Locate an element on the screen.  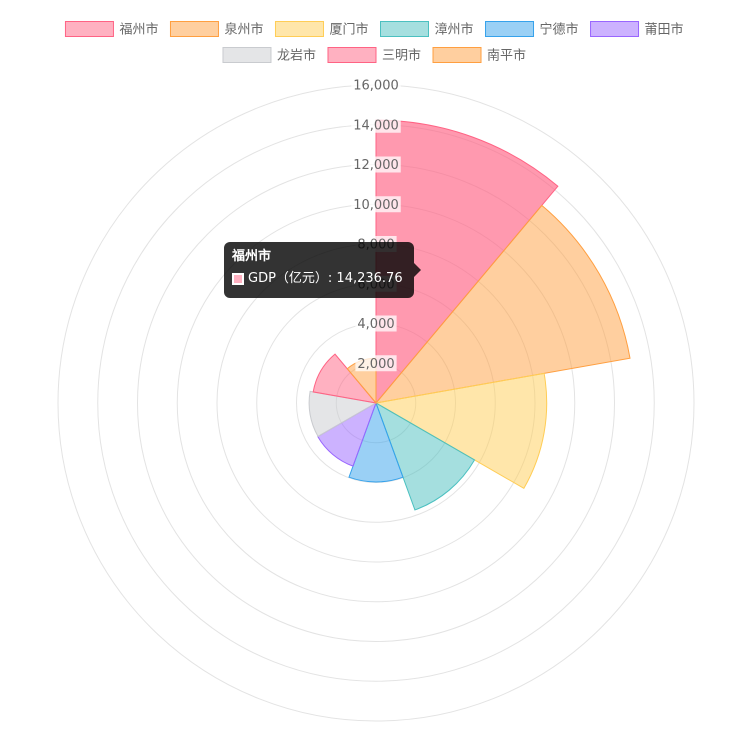
tick-label: 2,000 is located at coordinates (375, 364).